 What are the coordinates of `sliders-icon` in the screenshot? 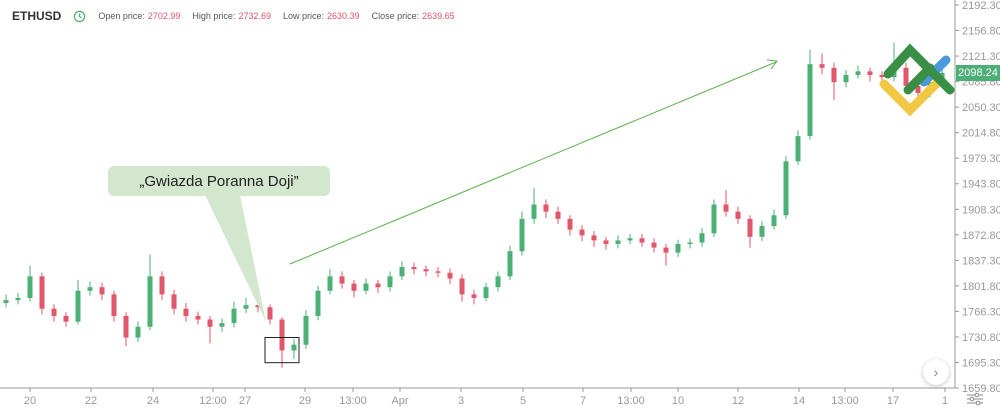 It's located at (975, 399).